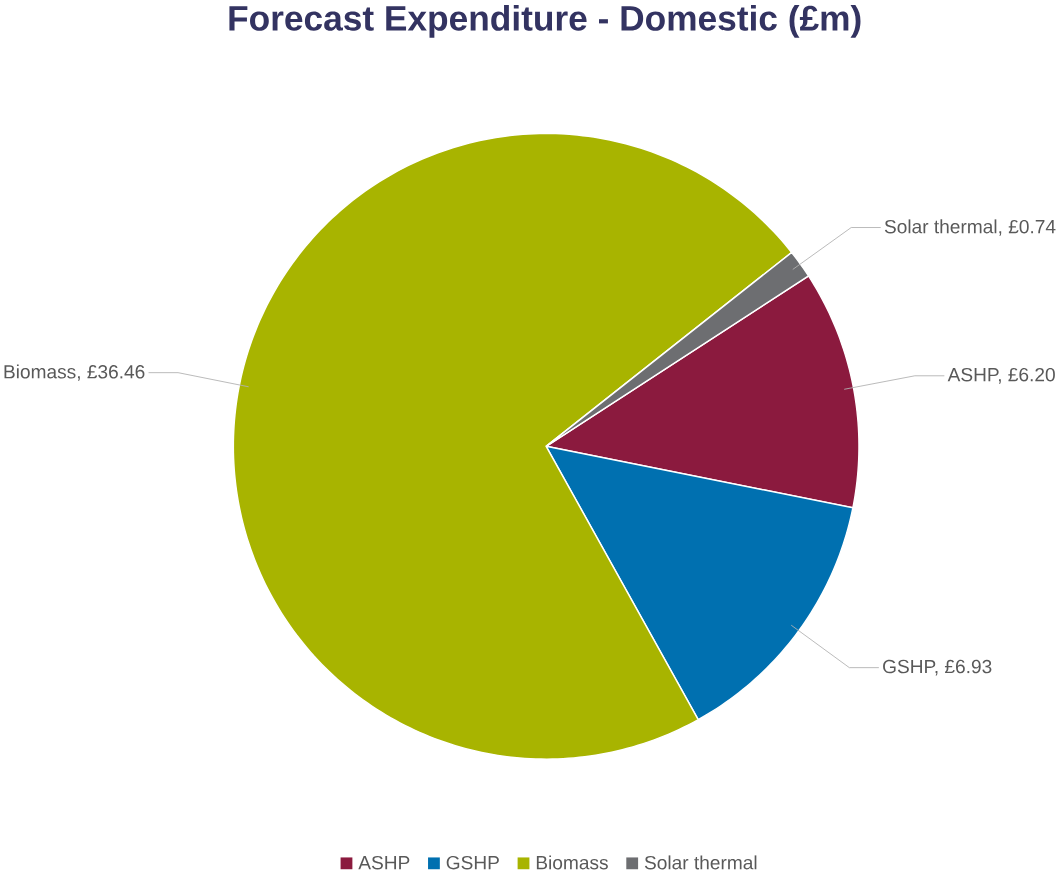 Image resolution: width=1059 pixels, height=874 pixels. What do you see at coordinates (1001, 375) in the screenshot?
I see `data-label: ASHP, £6.20` at bounding box center [1001, 375].